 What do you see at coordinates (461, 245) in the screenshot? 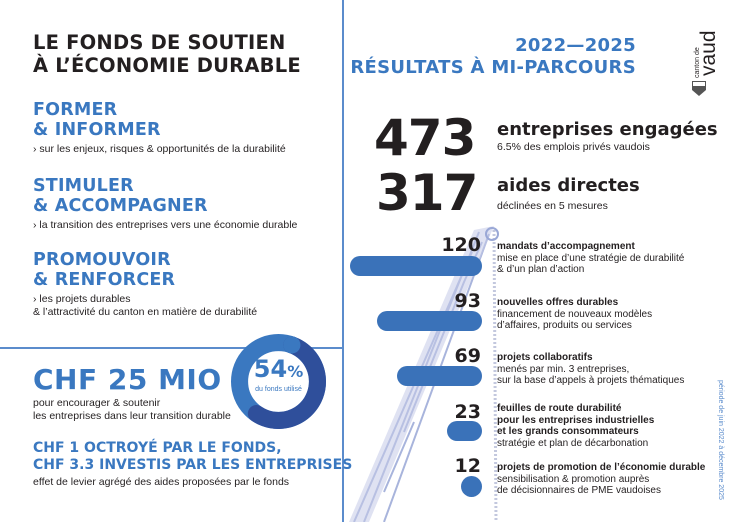
I see `bar-value: 120` at bounding box center [461, 245].